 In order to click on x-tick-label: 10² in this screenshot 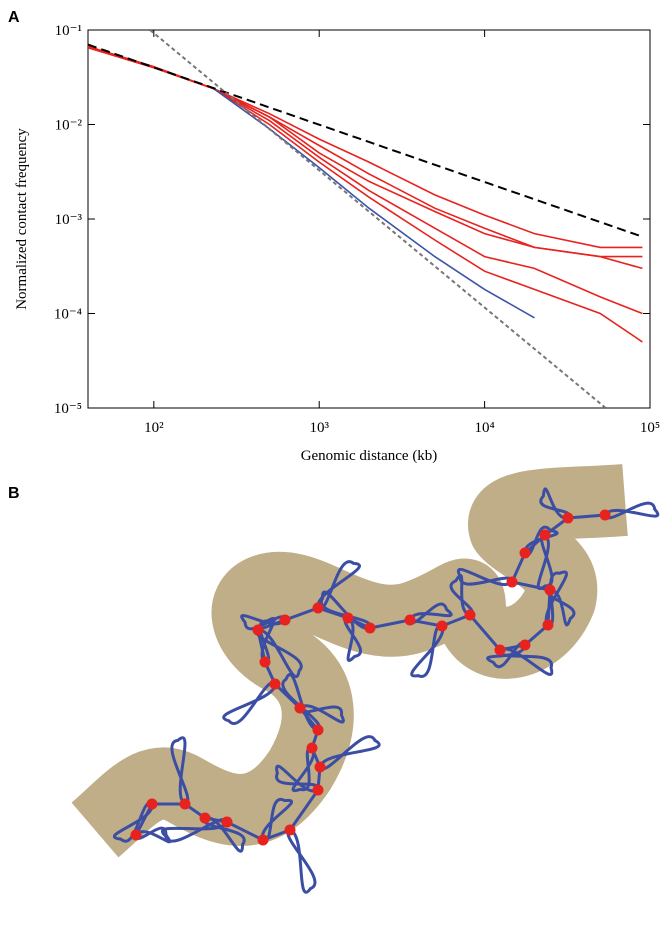, I will do `click(154, 428)`.